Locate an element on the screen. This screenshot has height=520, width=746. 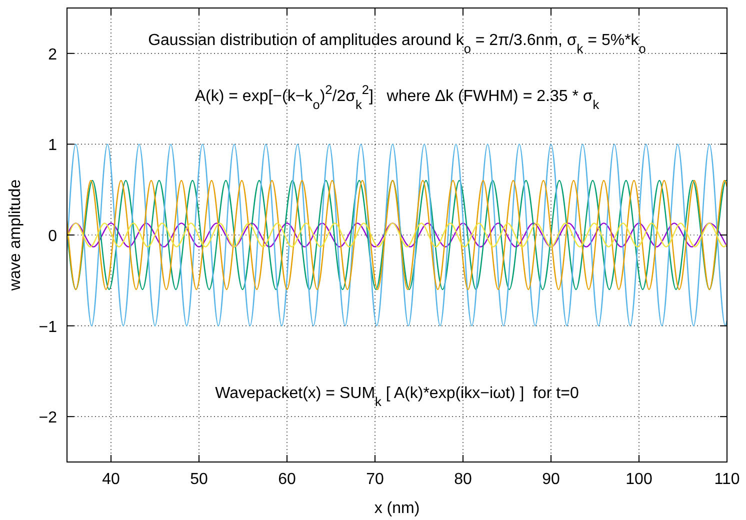
x-tick-label: 80 is located at coordinates (463, 479).